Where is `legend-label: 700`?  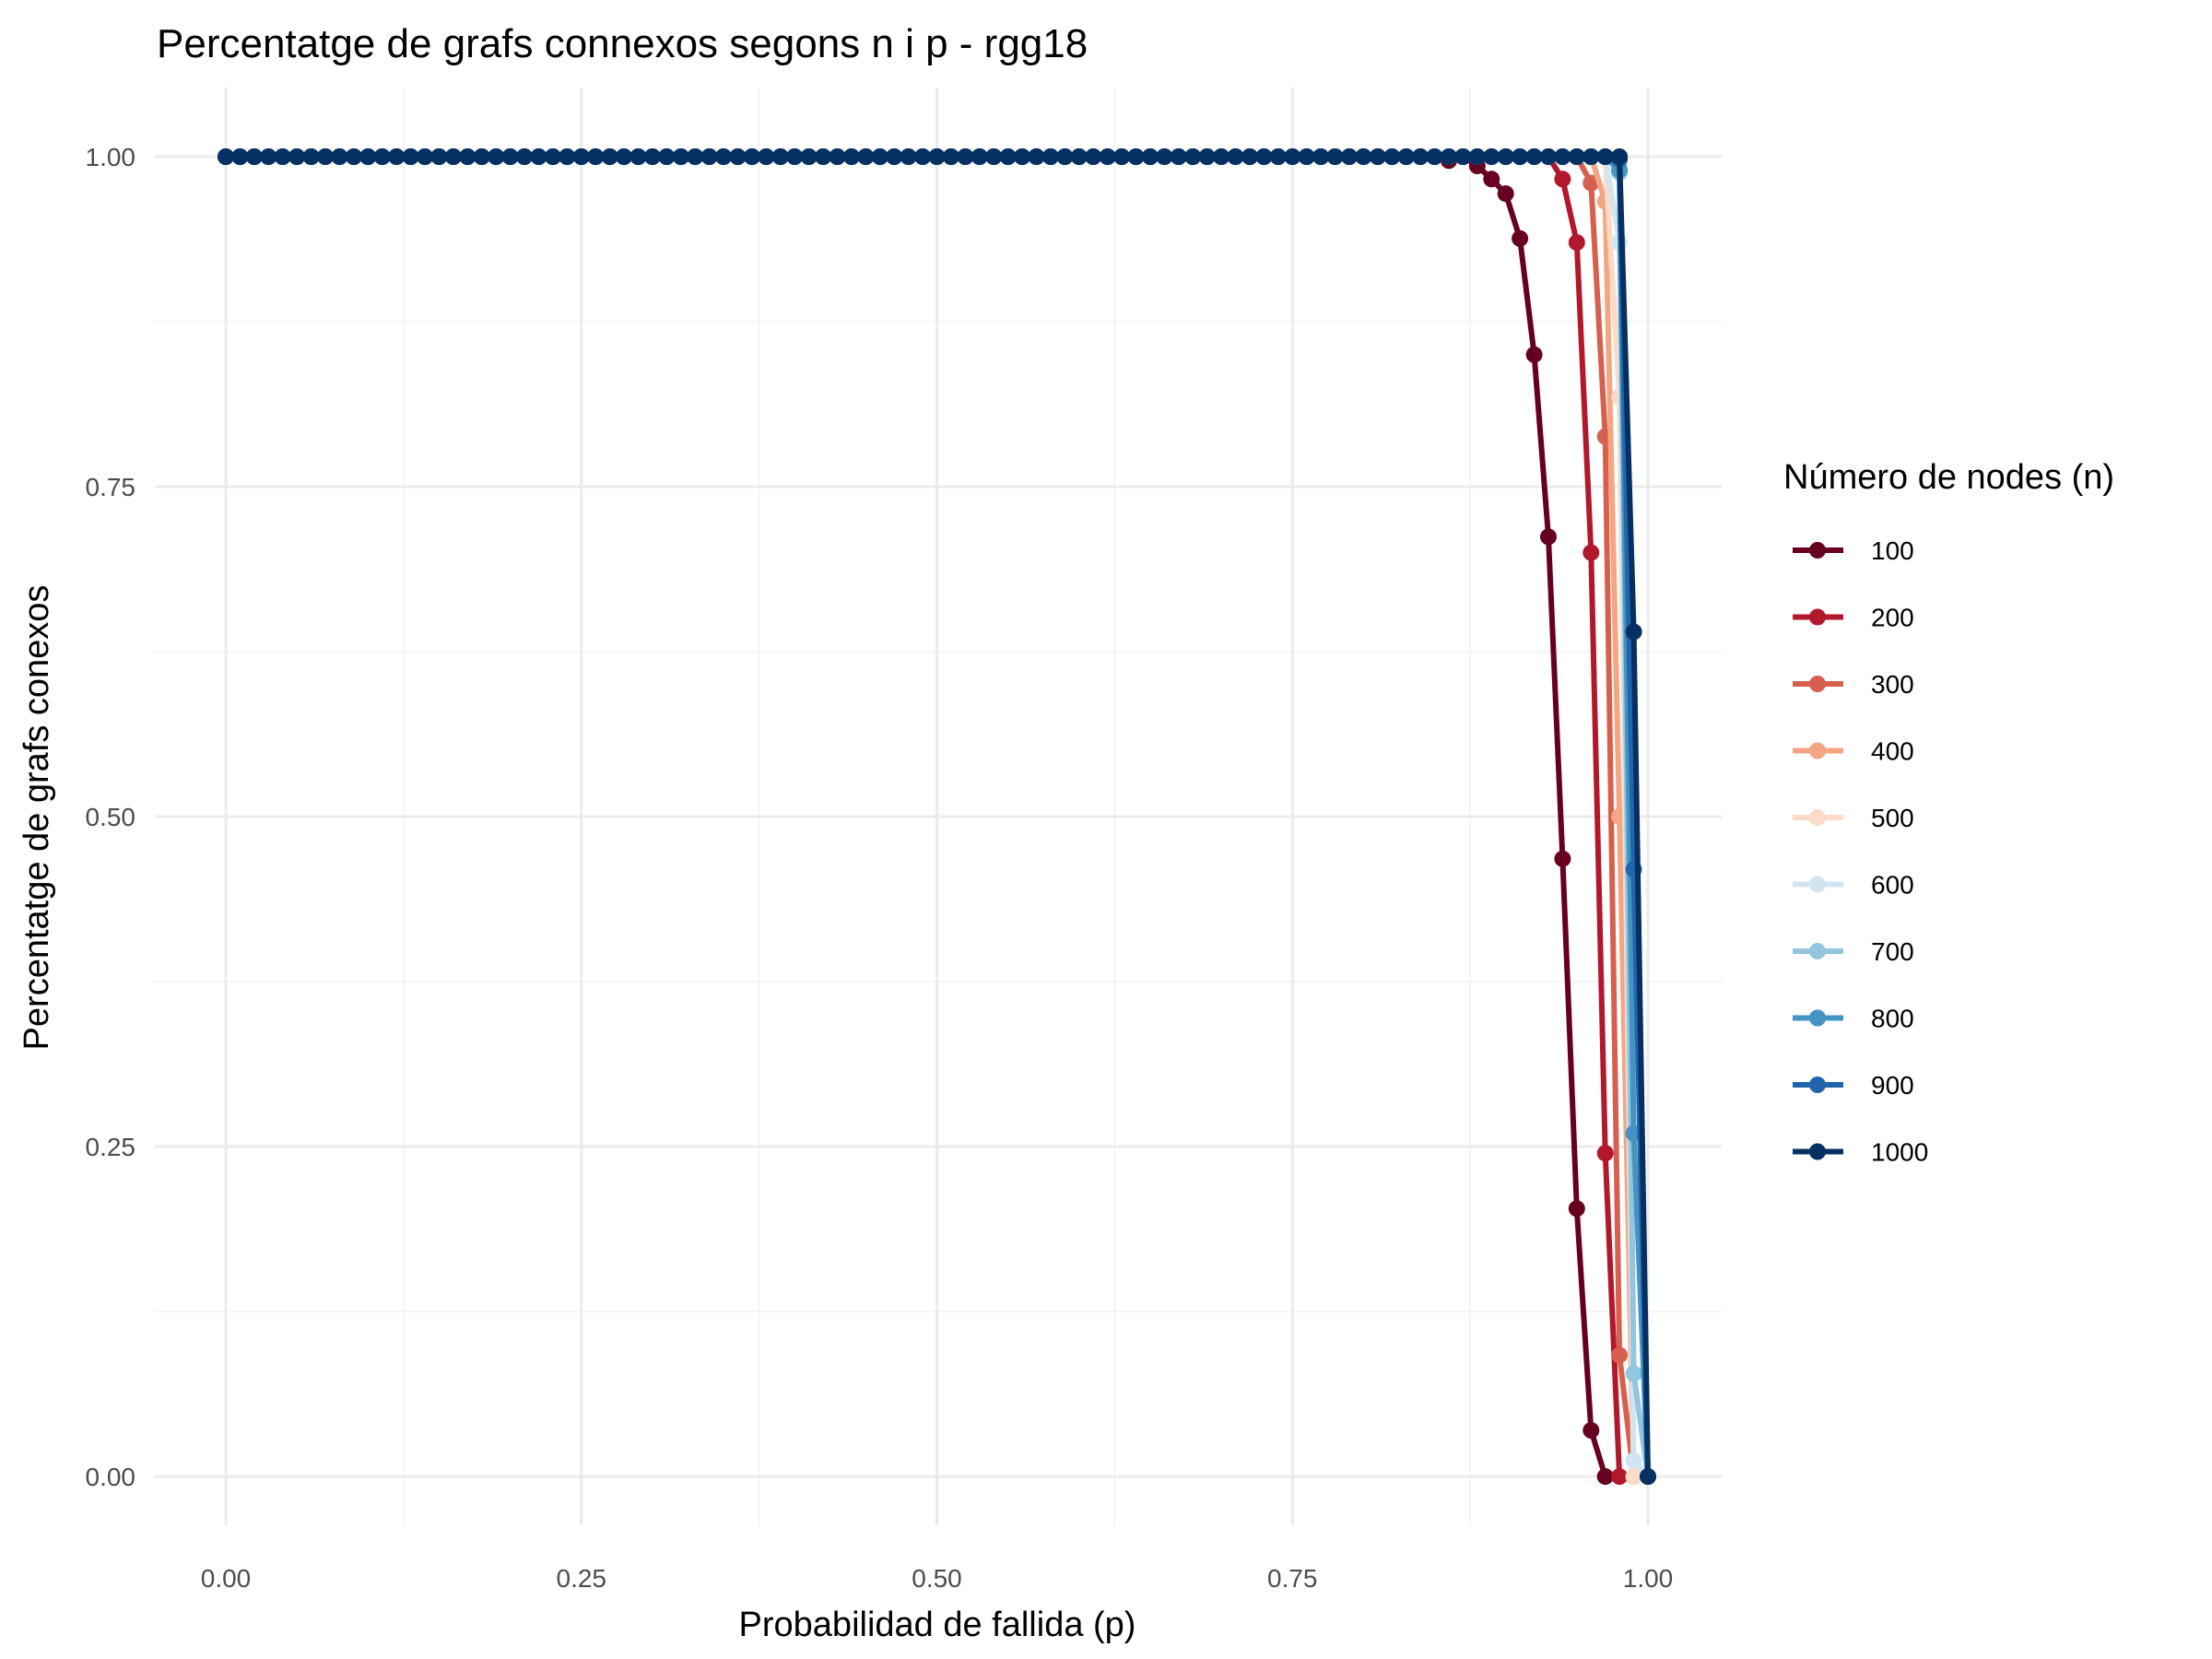 legend-label: 700 is located at coordinates (1892, 951).